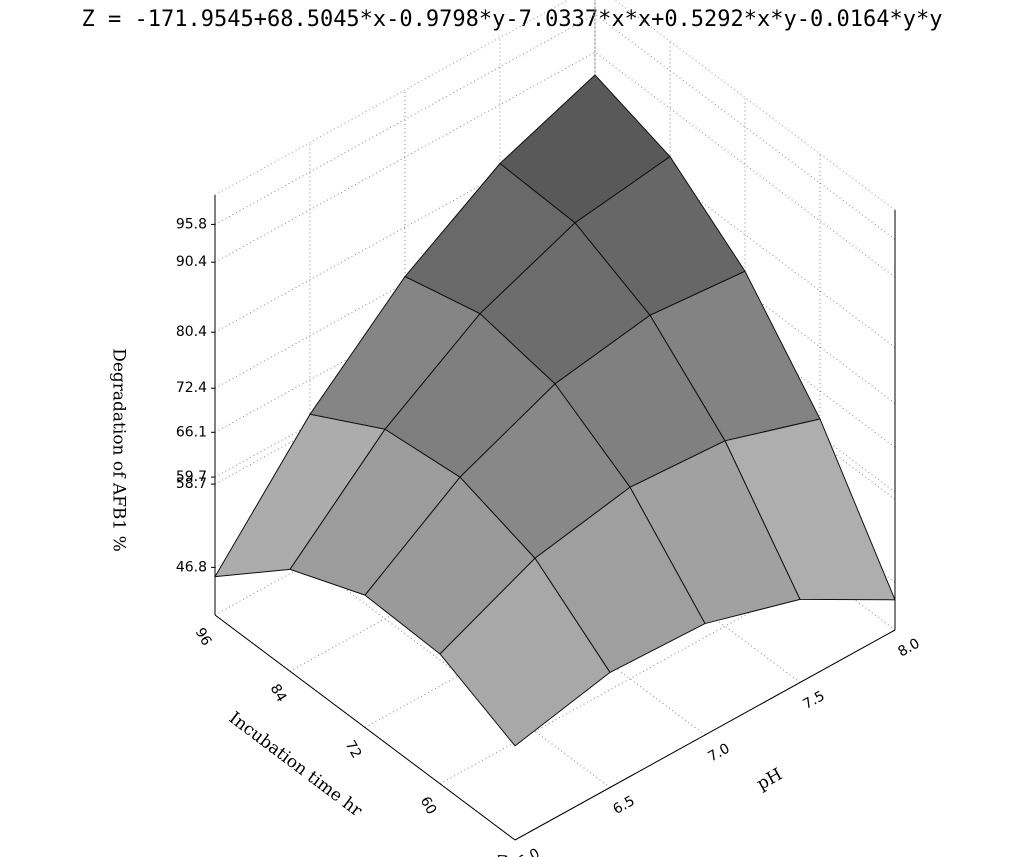 The width and height of the screenshot is (1024, 857). Describe the element at coordinates (191, 484) in the screenshot. I see `z-tick-label: 58.7` at that location.